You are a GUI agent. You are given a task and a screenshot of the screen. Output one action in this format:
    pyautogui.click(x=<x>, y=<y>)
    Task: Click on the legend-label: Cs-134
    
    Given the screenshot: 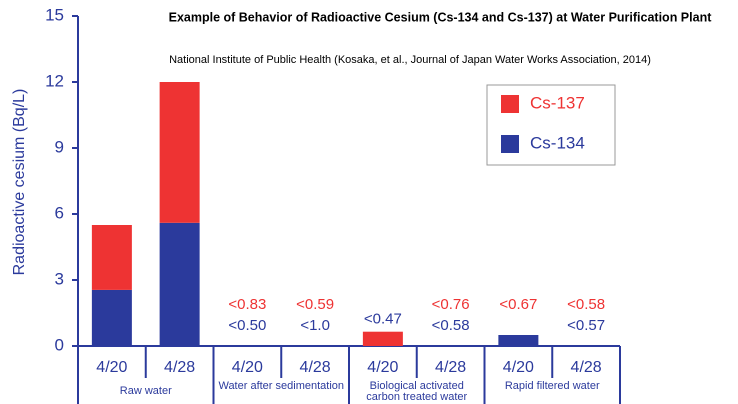 What is the action you would take?
    pyautogui.click(x=557, y=142)
    